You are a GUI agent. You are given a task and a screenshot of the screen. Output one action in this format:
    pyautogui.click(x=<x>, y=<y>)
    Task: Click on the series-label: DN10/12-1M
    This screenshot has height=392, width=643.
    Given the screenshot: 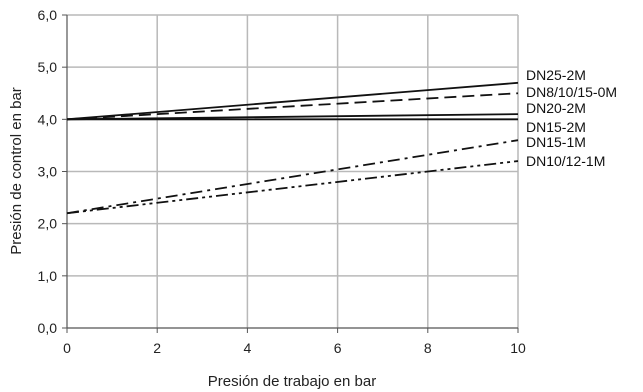 What is the action you would take?
    pyautogui.click(x=565, y=161)
    